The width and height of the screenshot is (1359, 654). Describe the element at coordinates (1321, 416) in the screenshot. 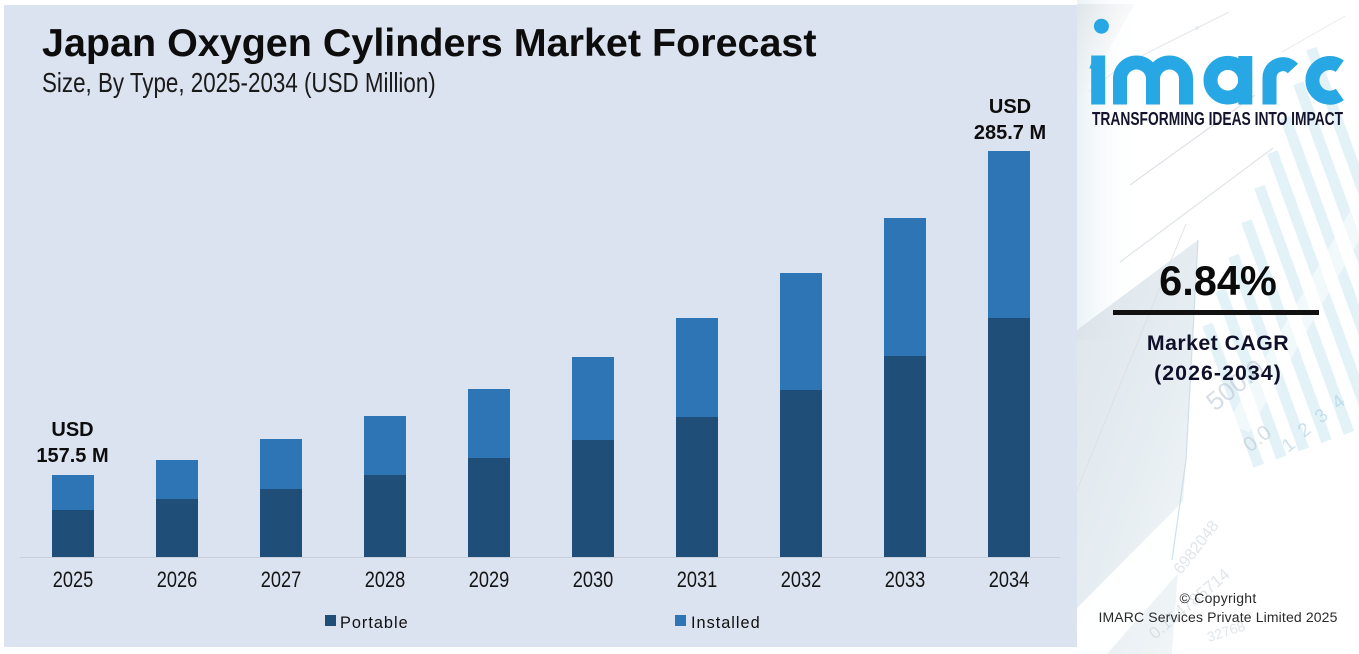

I see `svg-text: 3` at that location.